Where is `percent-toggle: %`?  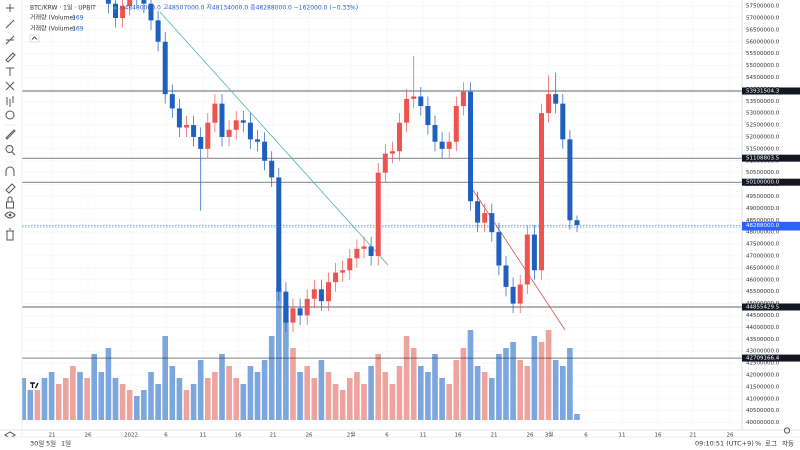
percent-toggle: % is located at coordinates (758, 444).